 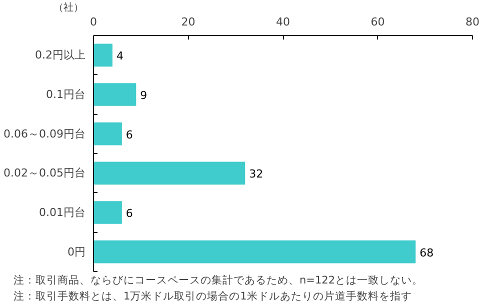 What do you see at coordinates (45, 133) in the screenshot?
I see `y-tick-label: 0.06～0.09円台` at bounding box center [45, 133].